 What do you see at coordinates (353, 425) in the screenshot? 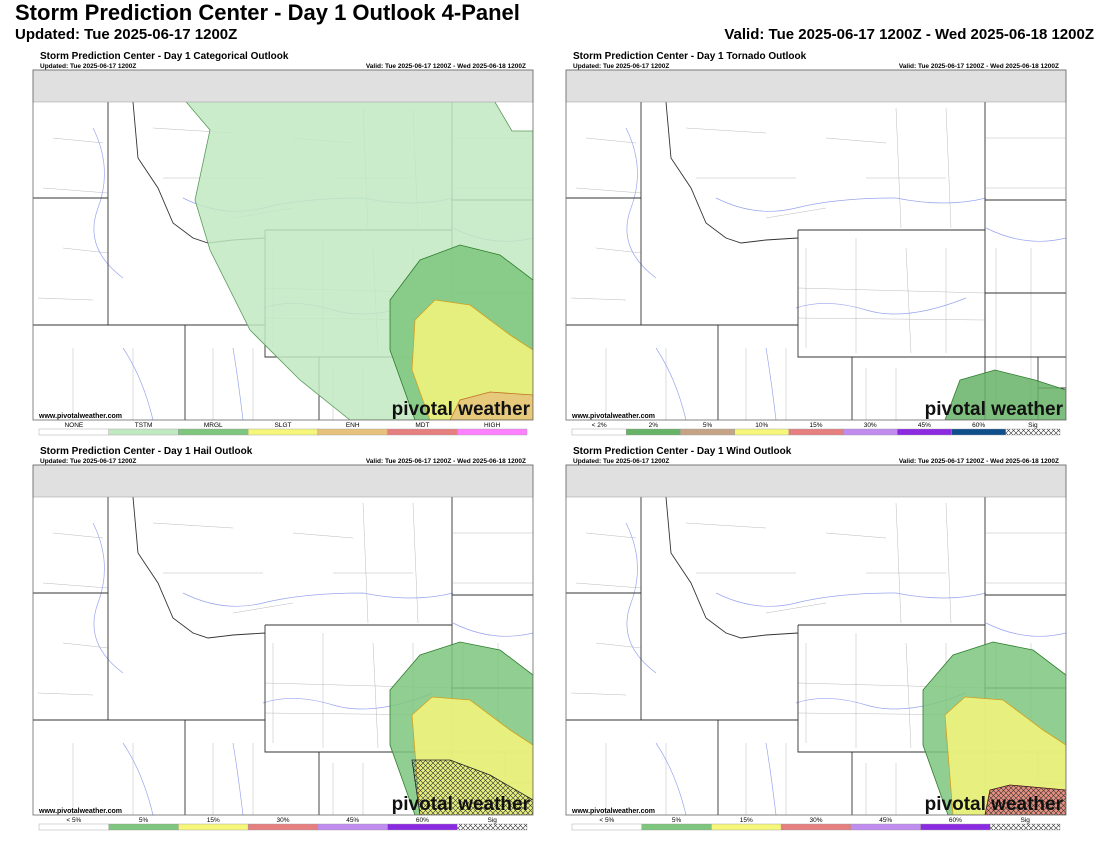
I see `legend-label: ENH` at bounding box center [353, 425].